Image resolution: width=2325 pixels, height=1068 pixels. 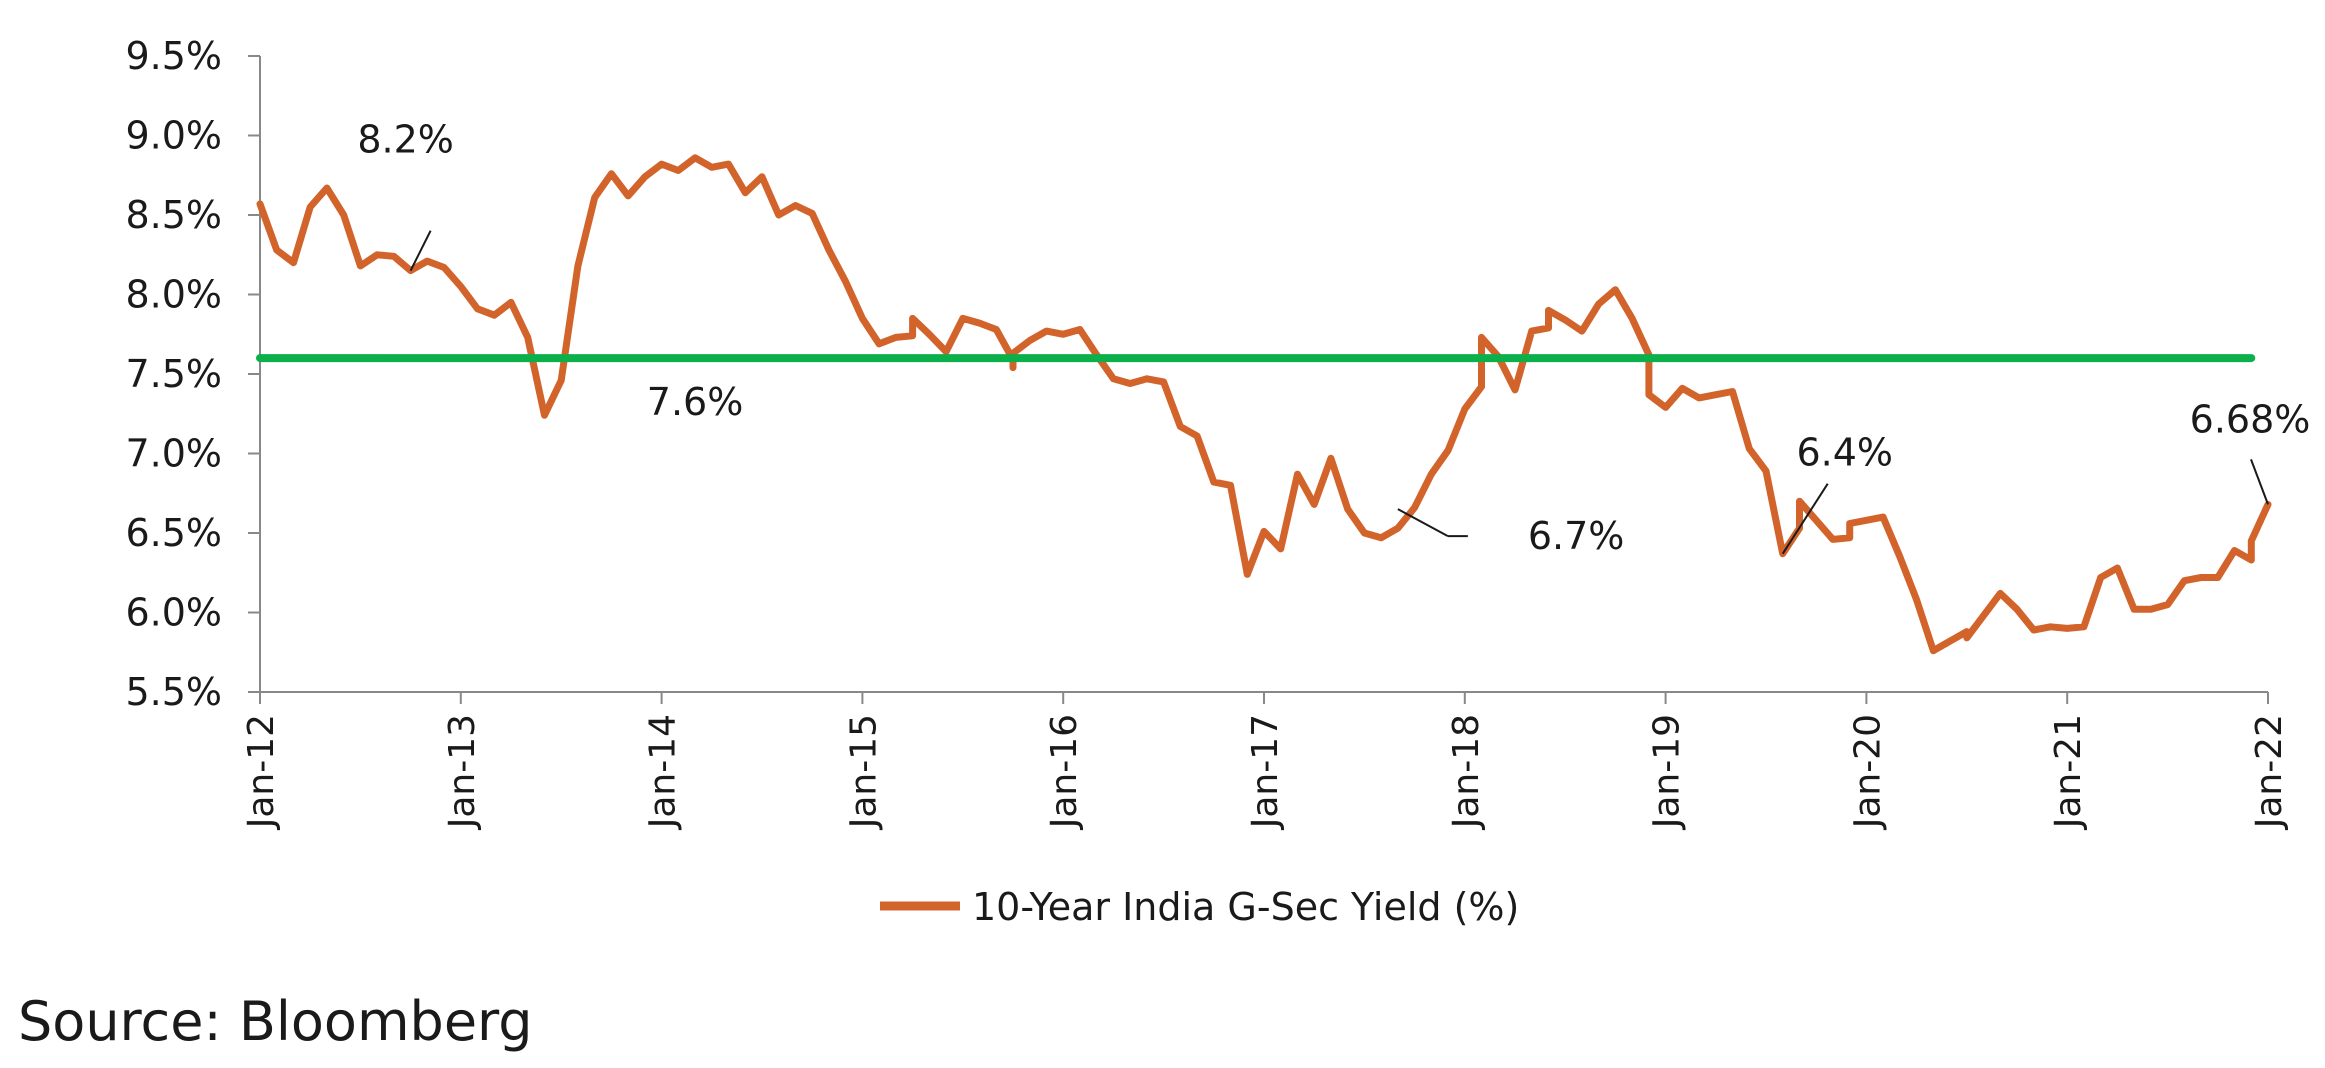 I want to click on x-tick-label: Jan-18, so click(x=1466, y=772).